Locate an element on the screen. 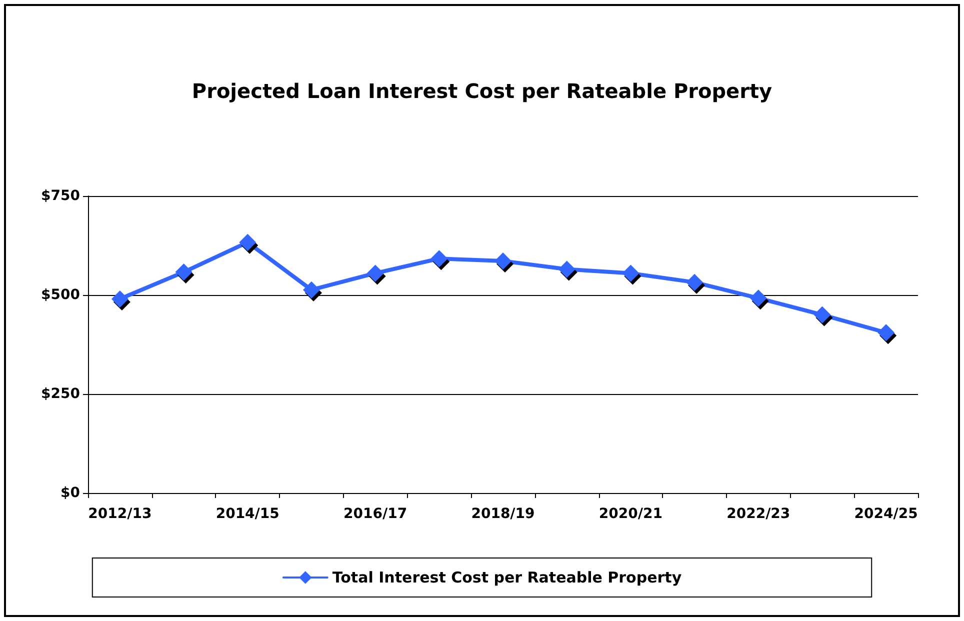 Image resolution: width=964 pixels, height=621 pixels. x-tick-label: 2024/25 is located at coordinates (886, 514).